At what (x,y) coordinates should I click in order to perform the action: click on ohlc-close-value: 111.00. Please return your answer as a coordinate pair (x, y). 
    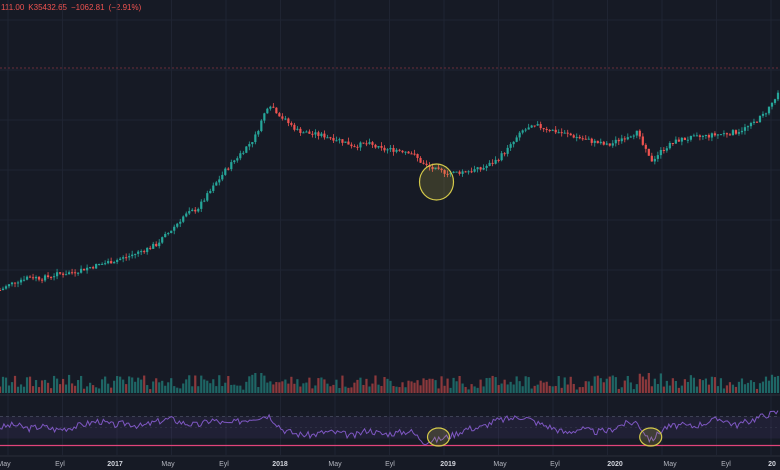
    Looking at the image, I should click on (13, 7).